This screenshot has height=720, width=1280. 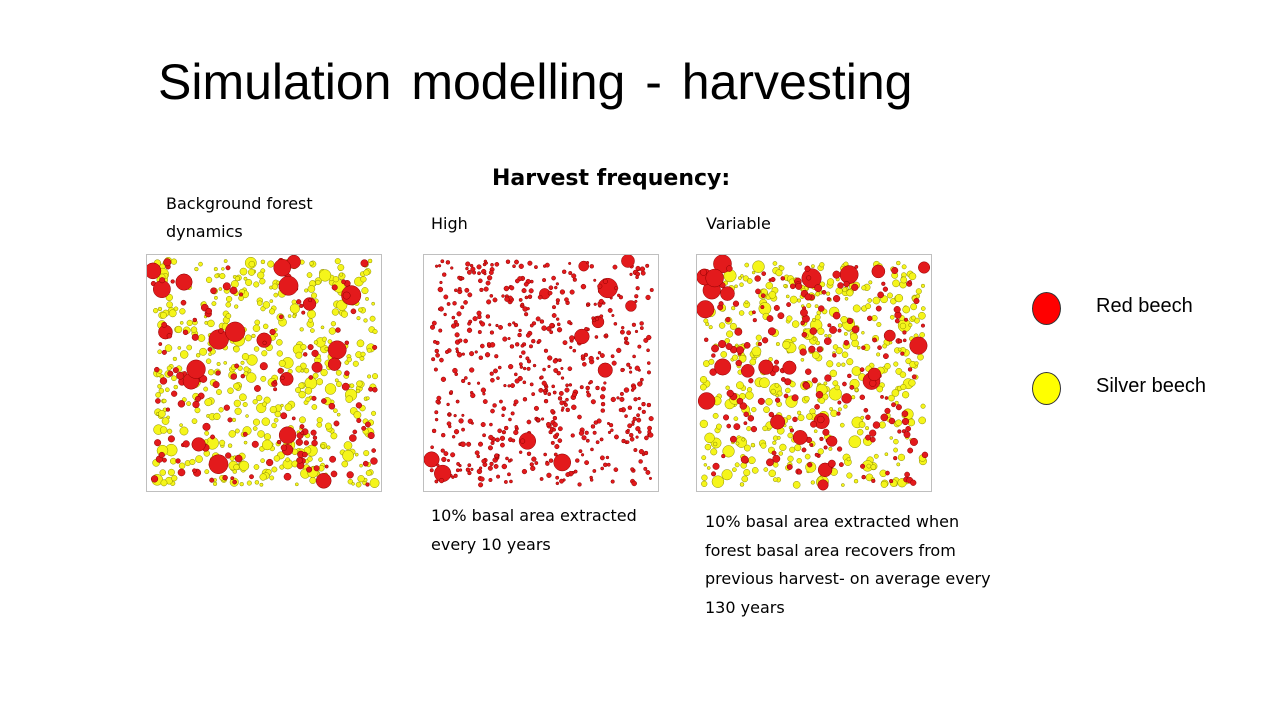 I want to click on panel-label-variable: Variable, so click(x=738, y=223).